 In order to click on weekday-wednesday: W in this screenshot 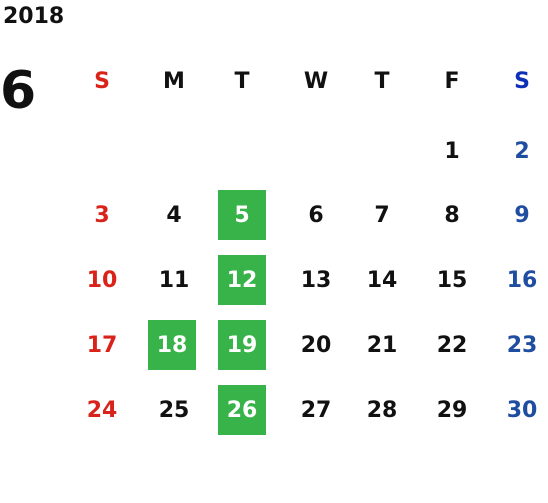, I will do `click(316, 81)`.